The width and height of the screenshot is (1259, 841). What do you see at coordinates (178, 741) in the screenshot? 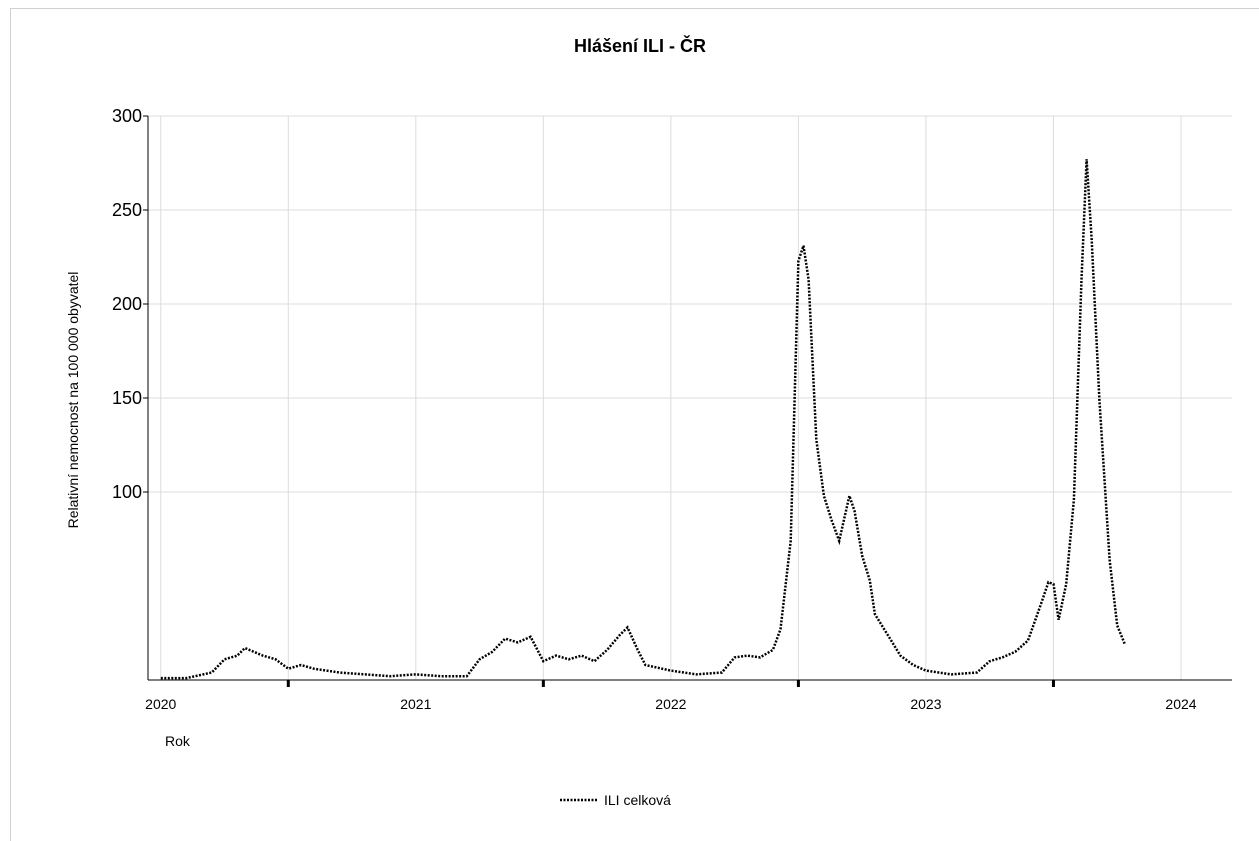
I see `x-axis-label: Rok` at bounding box center [178, 741].